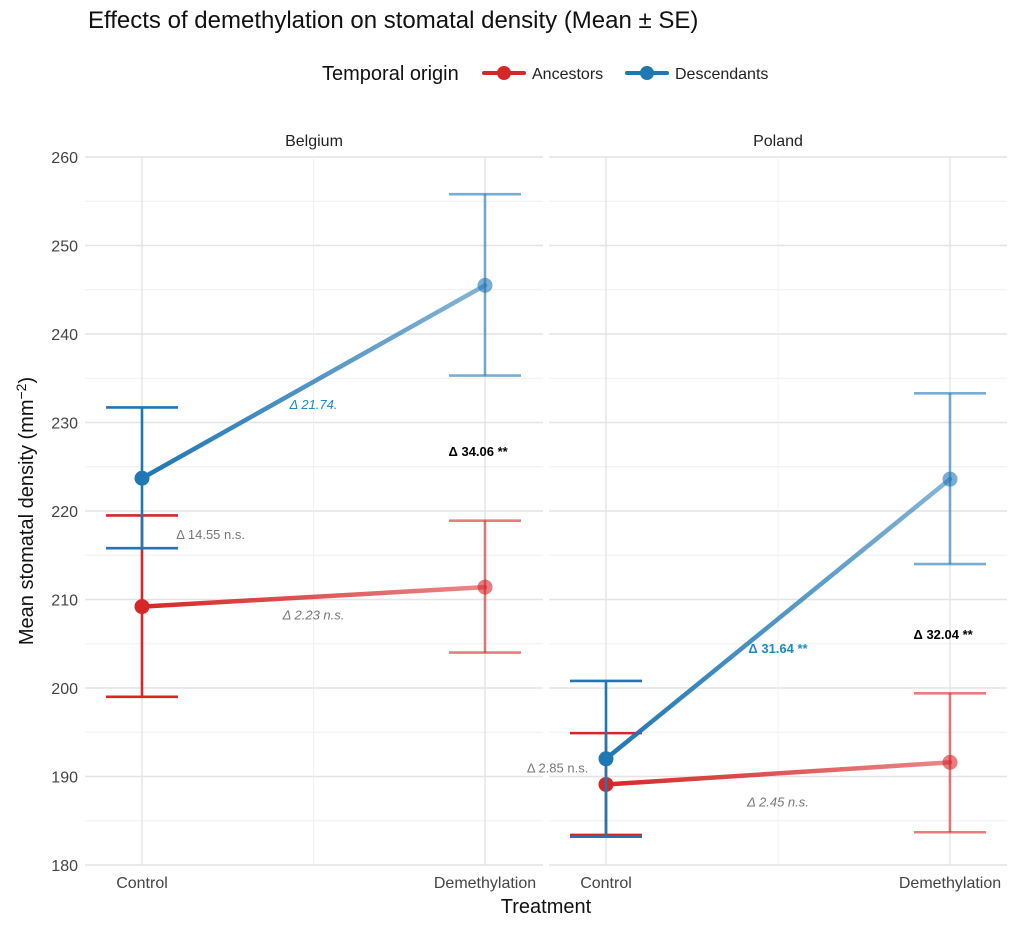 The image size is (1017, 926). Describe the element at coordinates (27, 523) in the screenshot. I see `y-axis-title-text: Mean stomatal density (mm` at that location.